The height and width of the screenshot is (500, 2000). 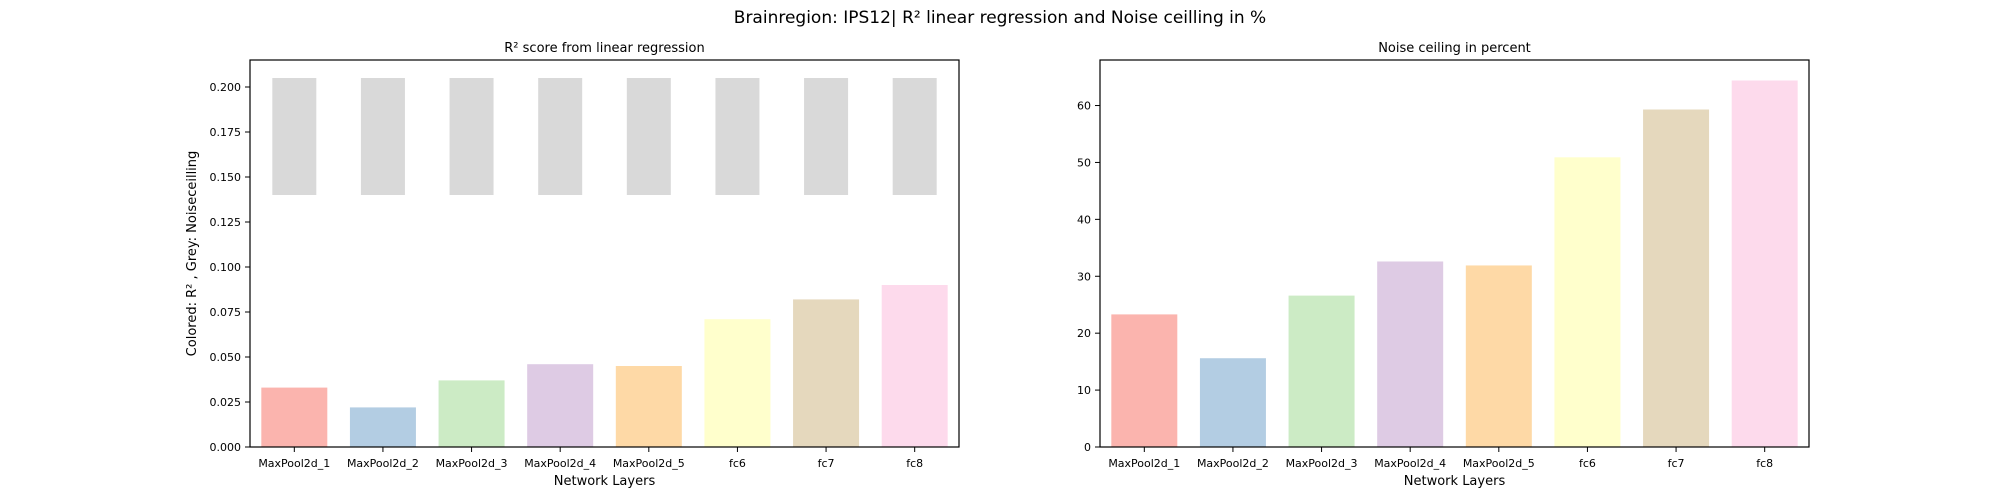 What do you see at coordinates (226, 312) in the screenshot?
I see `chart1-ytick-label-4: 0.075` at bounding box center [226, 312].